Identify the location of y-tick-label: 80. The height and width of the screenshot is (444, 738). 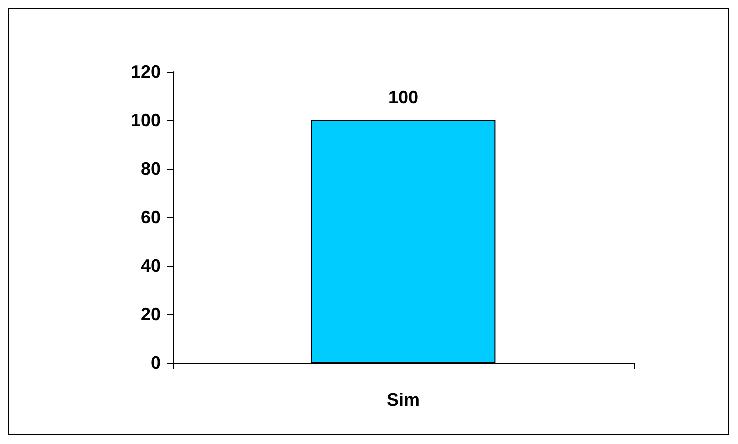
(150, 169).